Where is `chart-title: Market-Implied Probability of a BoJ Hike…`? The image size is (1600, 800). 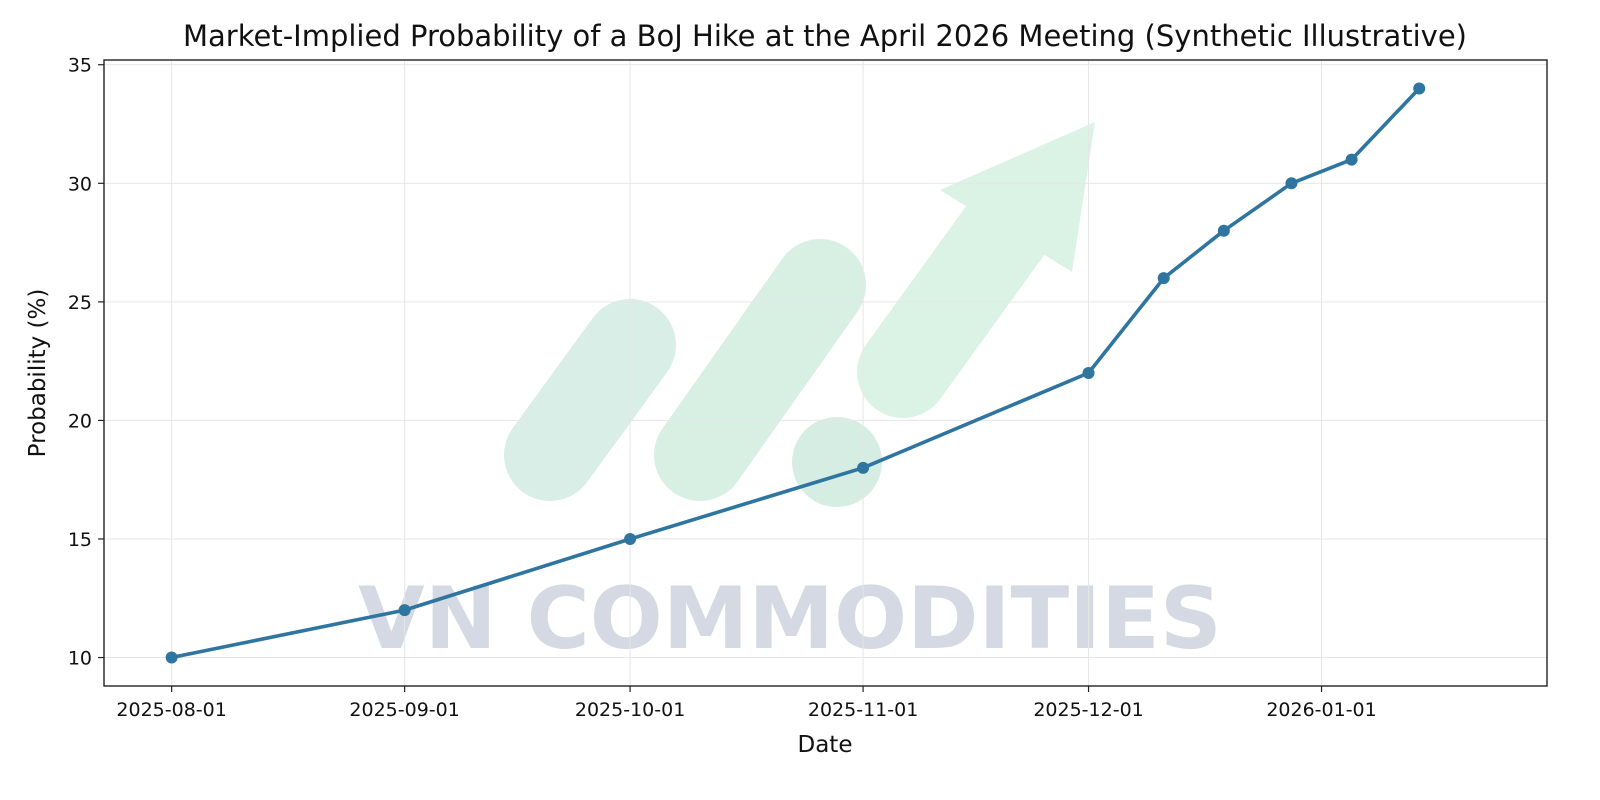 chart-title: Market-Implied Probability of a BoJ Hike… is located at coordinates (825, 36).